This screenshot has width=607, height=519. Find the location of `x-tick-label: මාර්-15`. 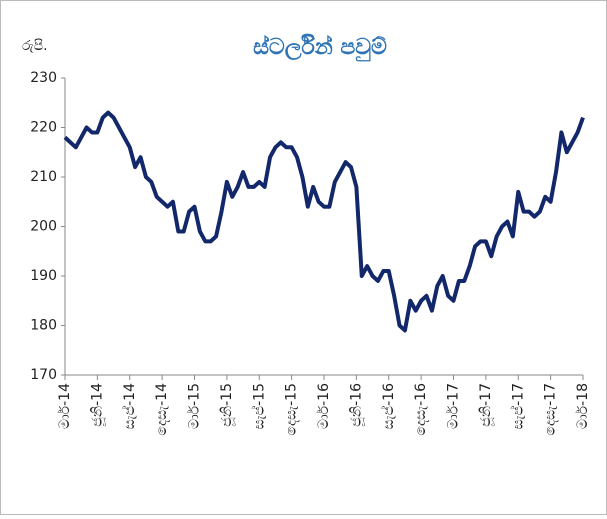

x-tick-label: මාර්-15 is located at coordinates (195, 406).